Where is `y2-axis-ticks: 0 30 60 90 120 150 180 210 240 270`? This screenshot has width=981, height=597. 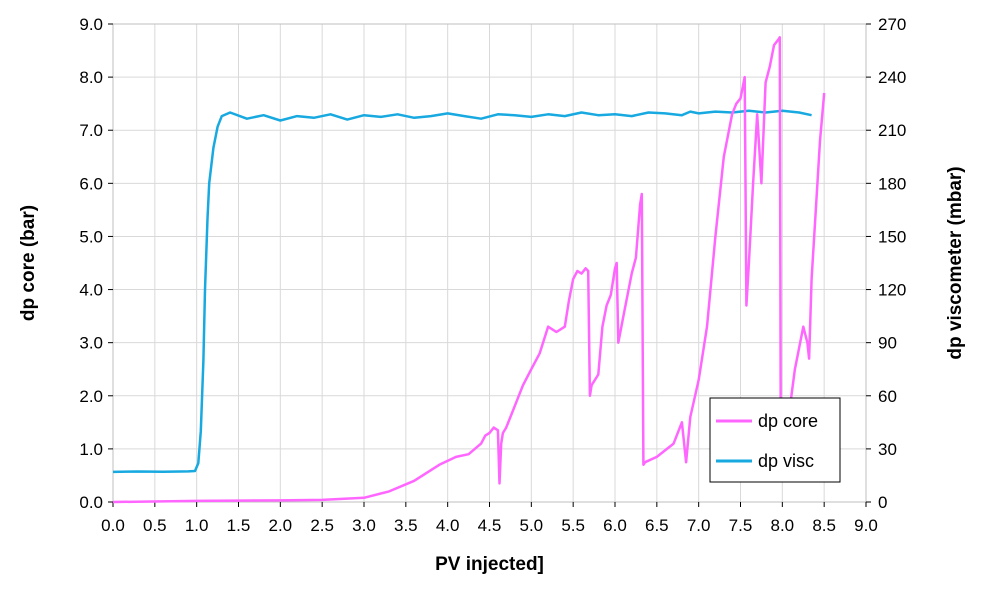 y2-axis-ticks: 0 30 60 90 120 150 180 210 240 270 is located at coordinates (886, 263).